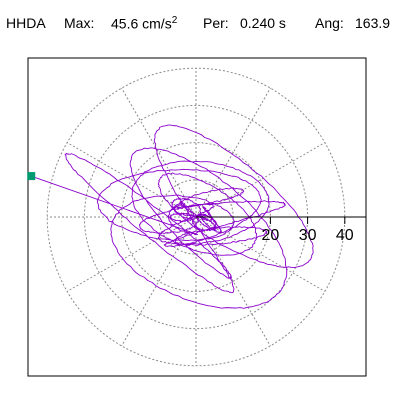 The image size is (400, 400). What do you see at coordinates (26, 23) in the screenshot?
I see `station-code: HHDA` at bounding box center [26, 23].